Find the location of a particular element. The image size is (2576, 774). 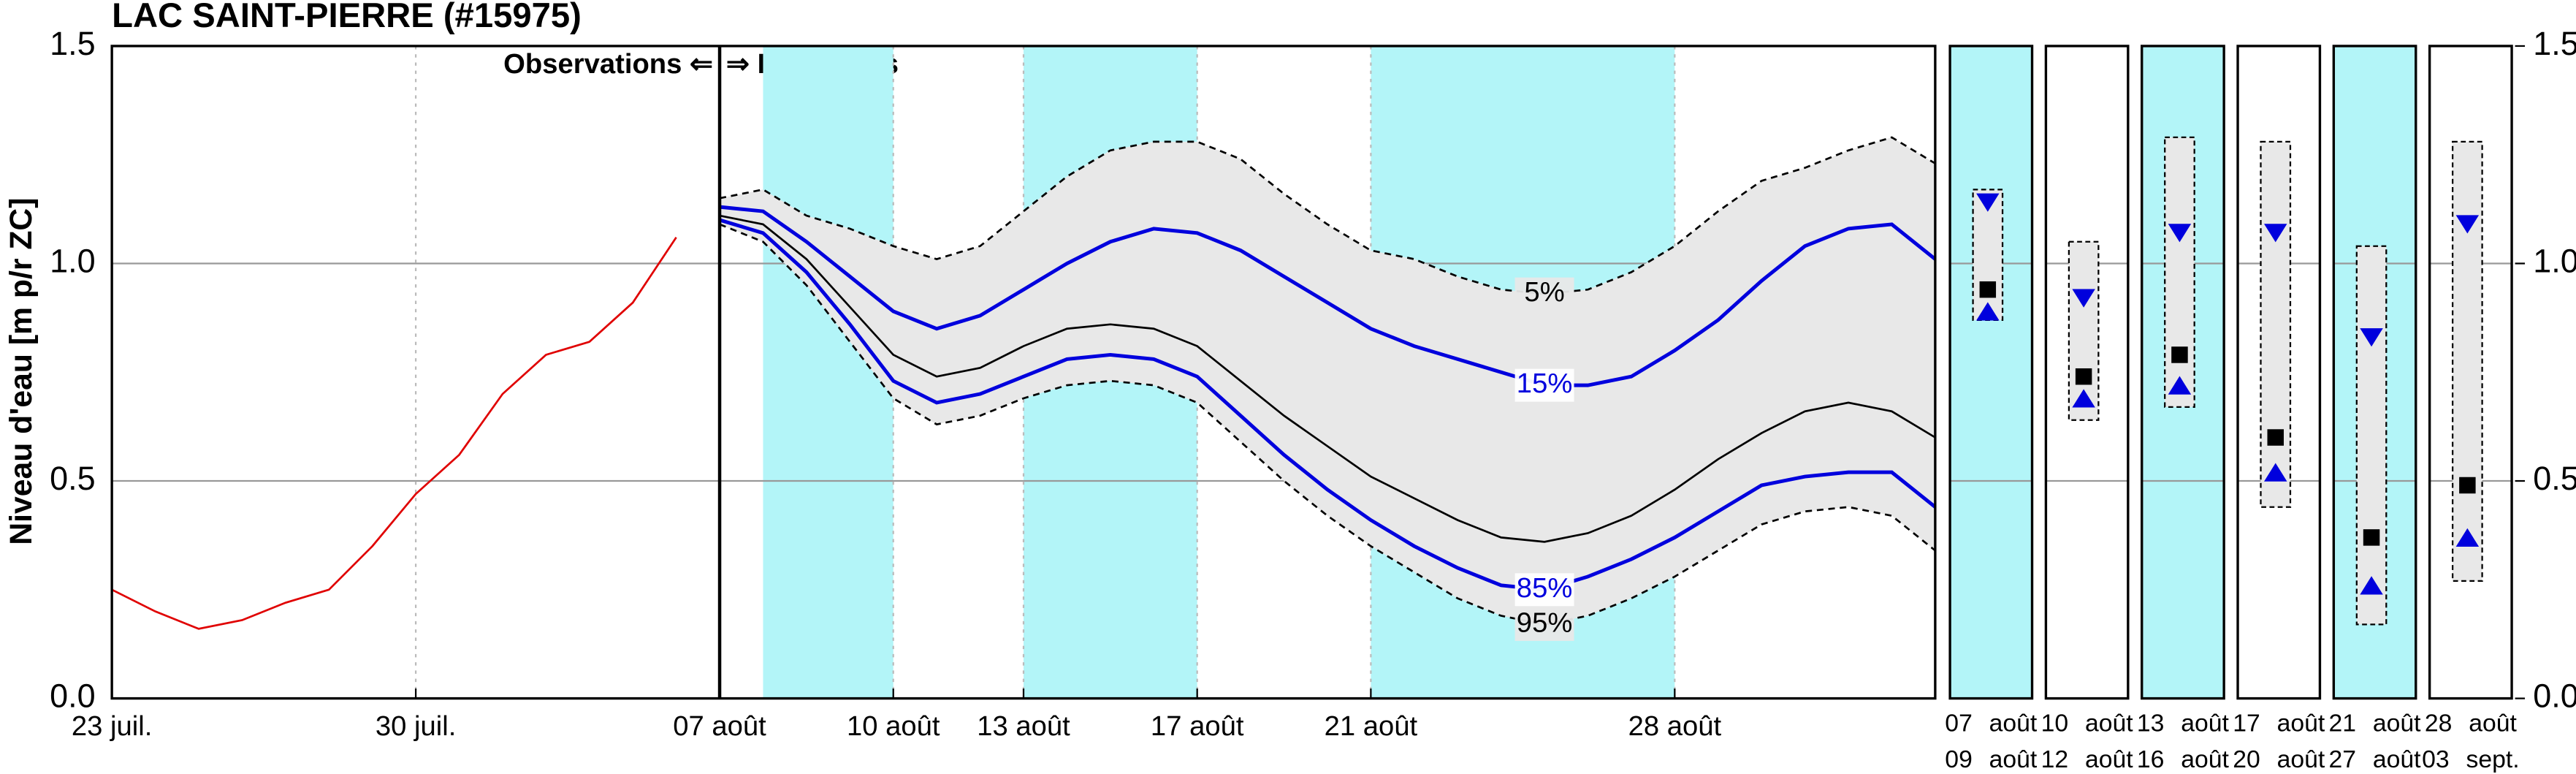

series-label: 85% is located at coordinates (1545, 588).